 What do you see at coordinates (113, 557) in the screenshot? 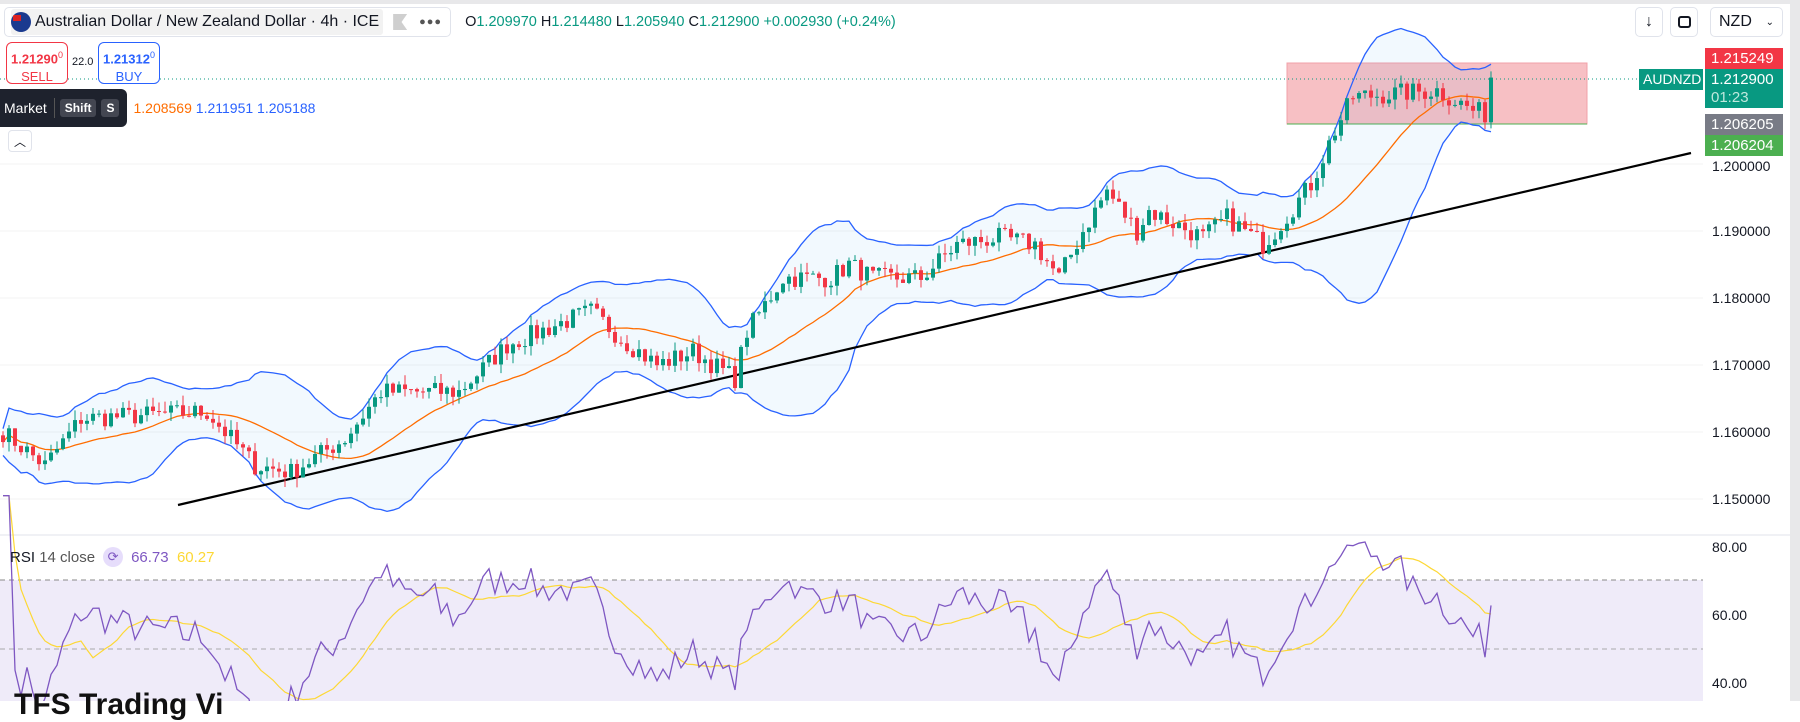
I see `refresh-icon: ⟳` at bounding box center [113, 557].